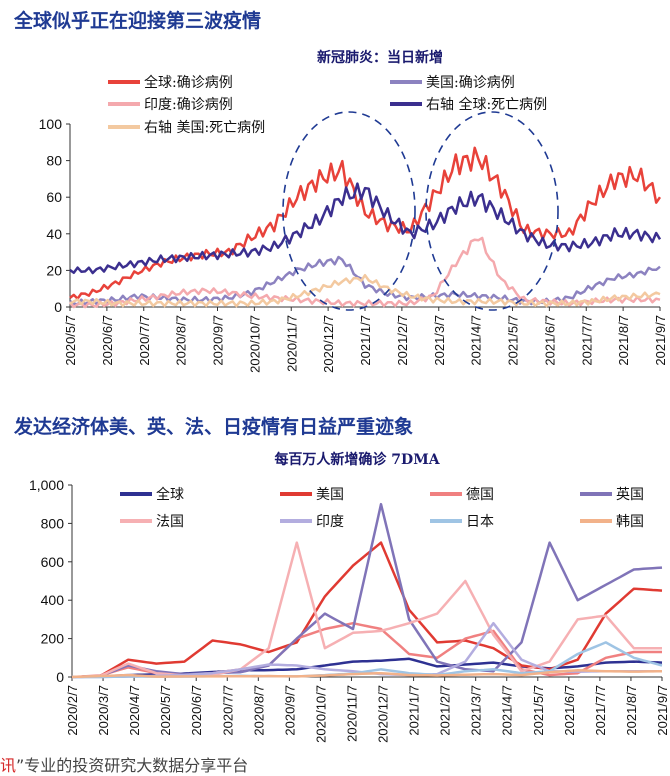  What do you see at coordinates (53, 523) in the screenshot?
I see `y-tick-label: 800` at bounding box center [53, 523].